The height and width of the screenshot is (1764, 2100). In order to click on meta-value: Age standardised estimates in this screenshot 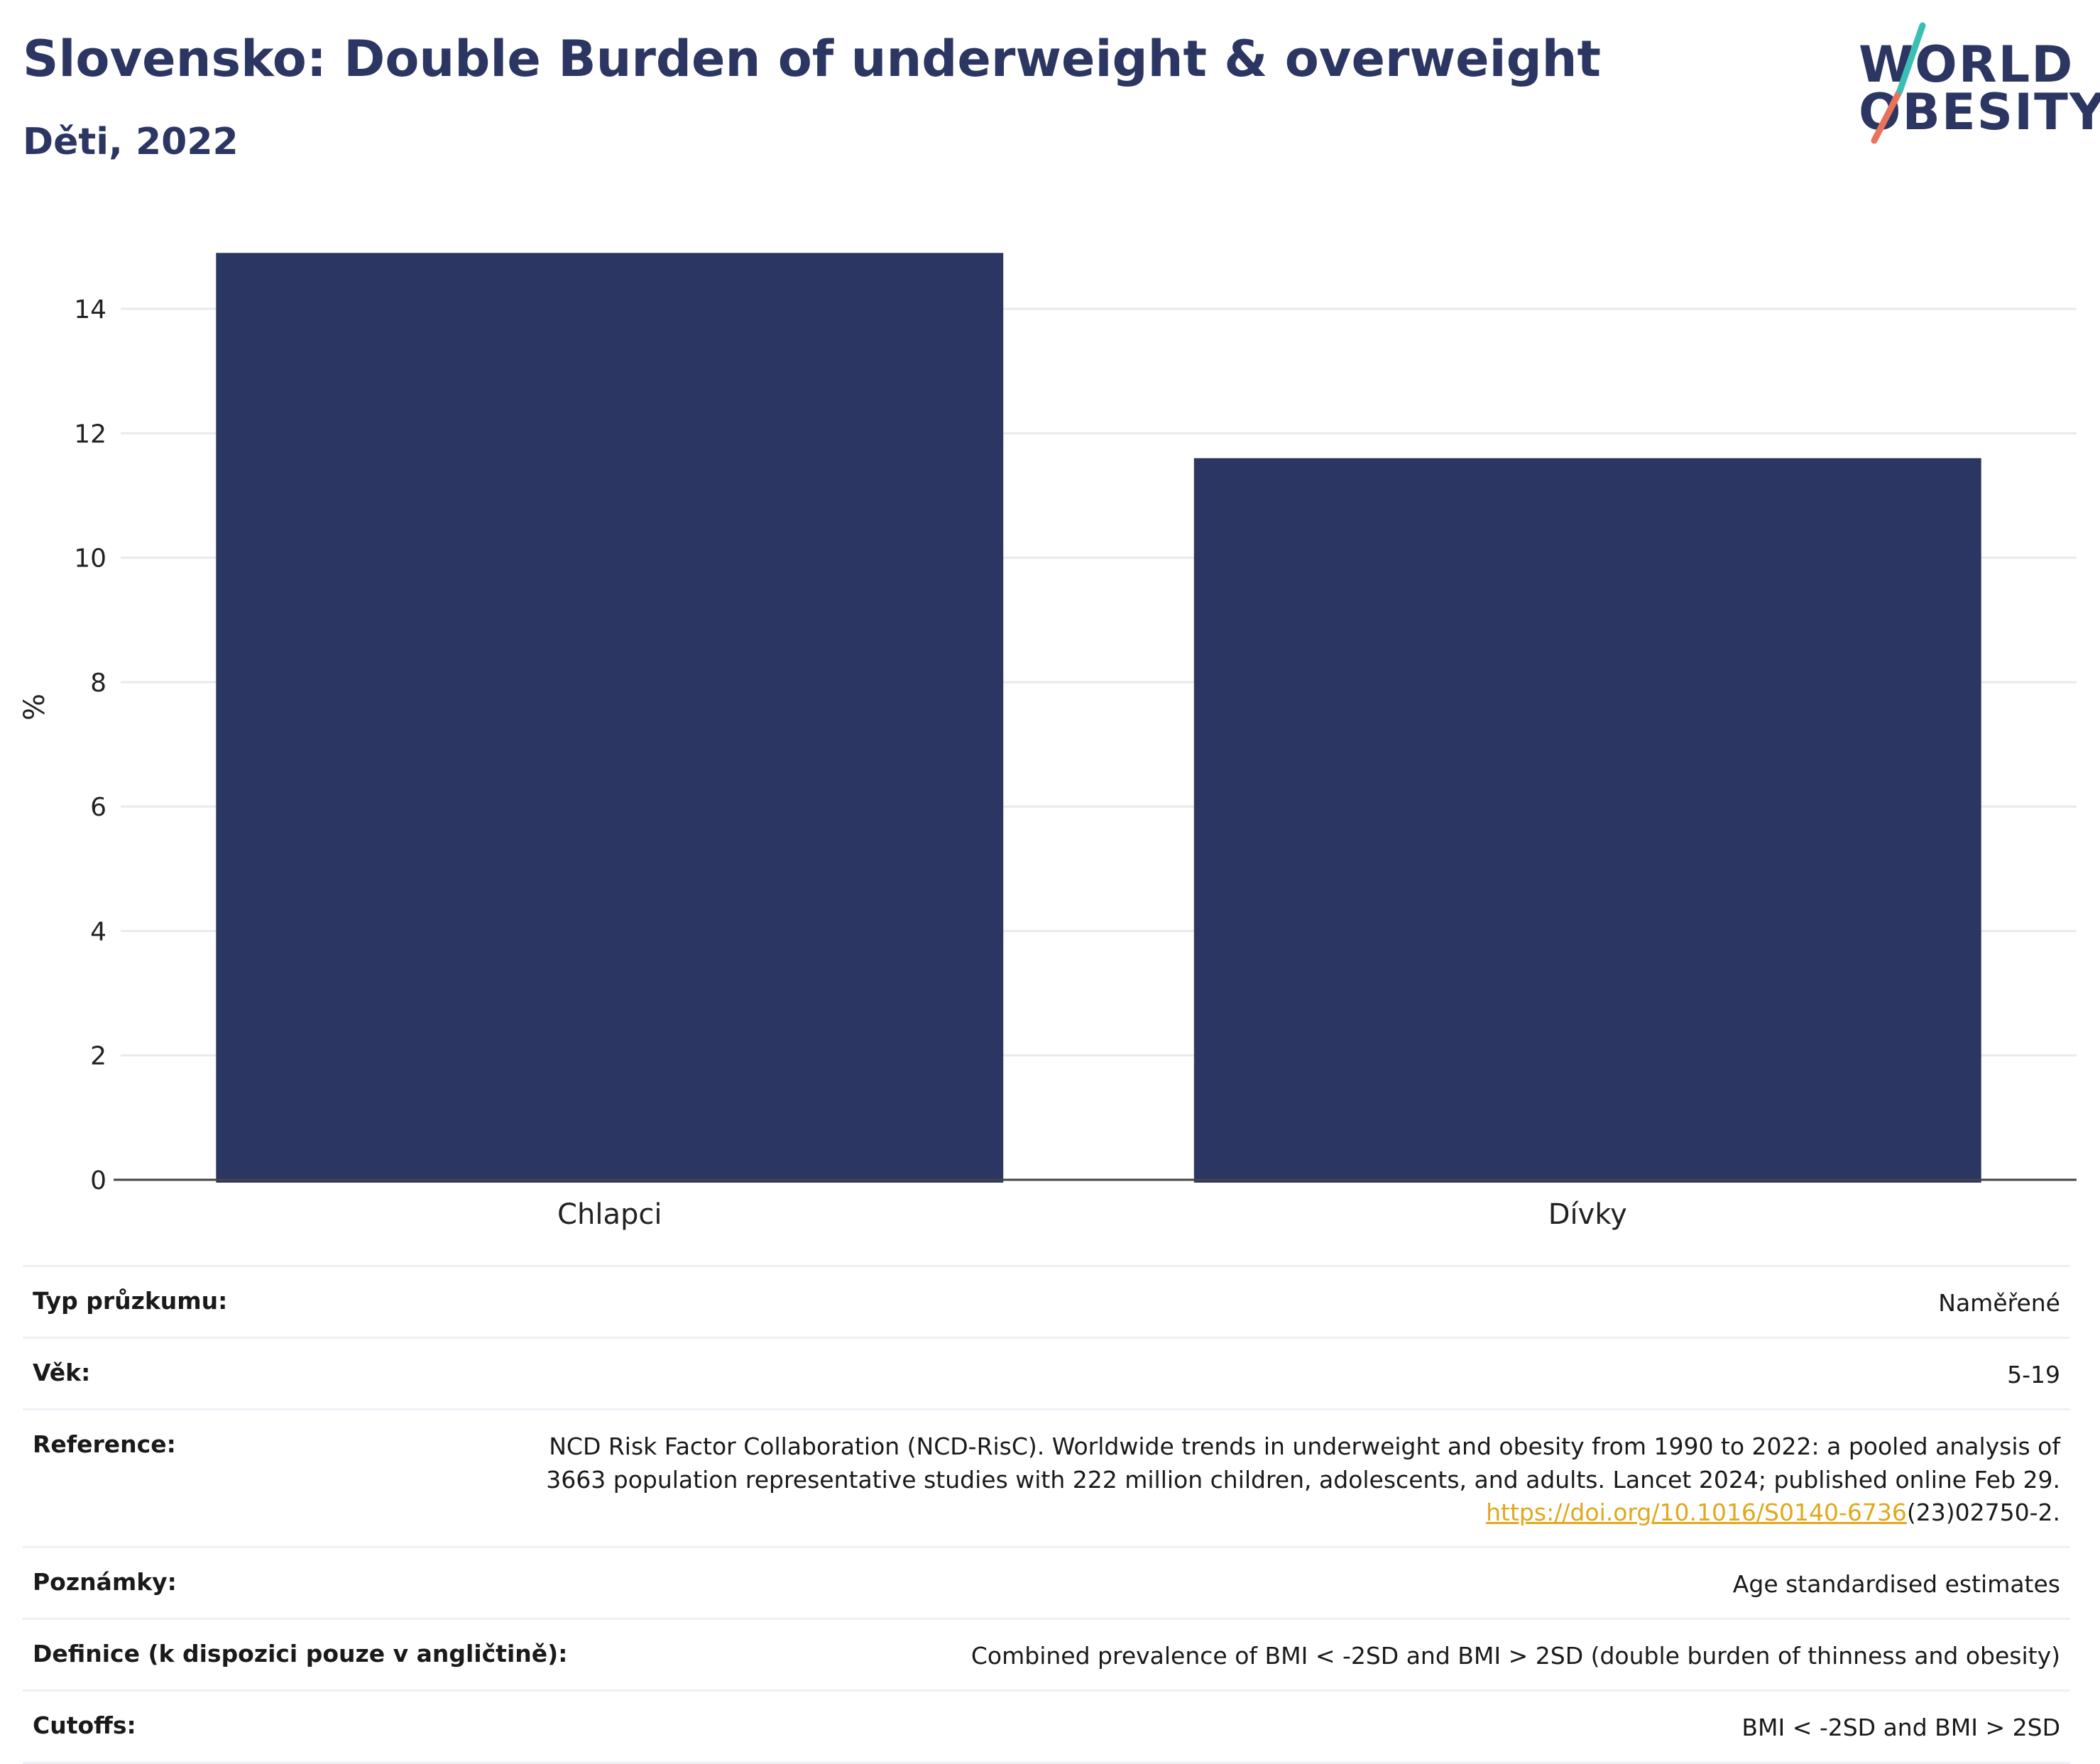, I will do `click(1896, 1584)`.